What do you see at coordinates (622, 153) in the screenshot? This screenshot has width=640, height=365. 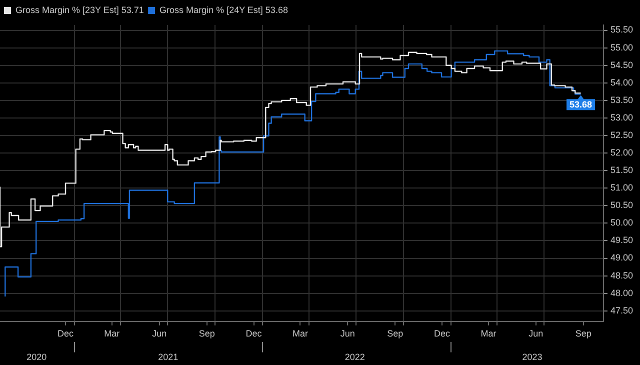 I see `y-tick-label: 52.00` at bounding box center [622, 153].